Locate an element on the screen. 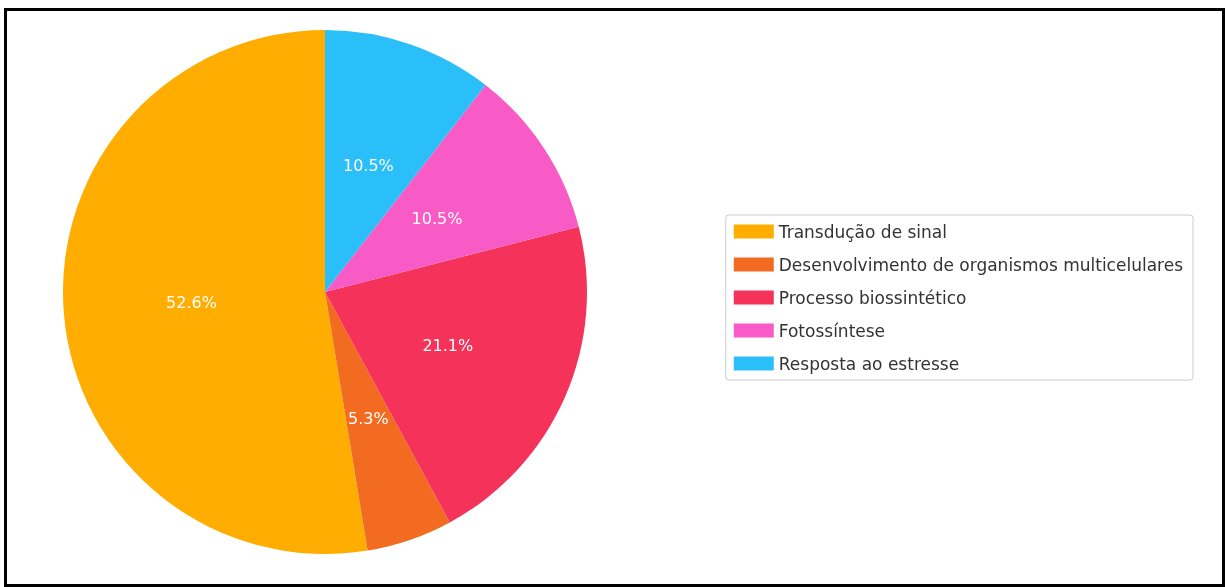  legend-label: Desenvolvimento de organismos multicelulares is located at coordinates (981, 264).